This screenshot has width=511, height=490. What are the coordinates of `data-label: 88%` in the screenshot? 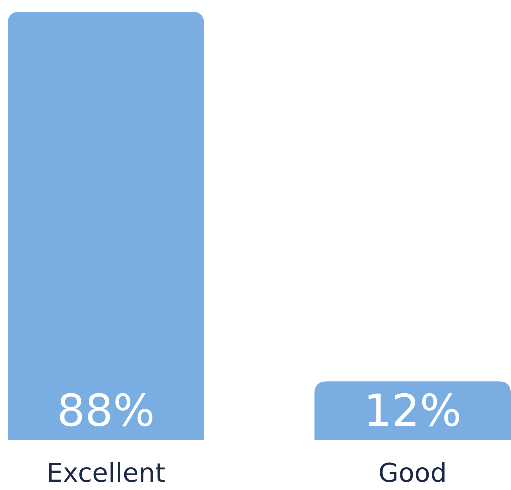 It's located at (106, 411).